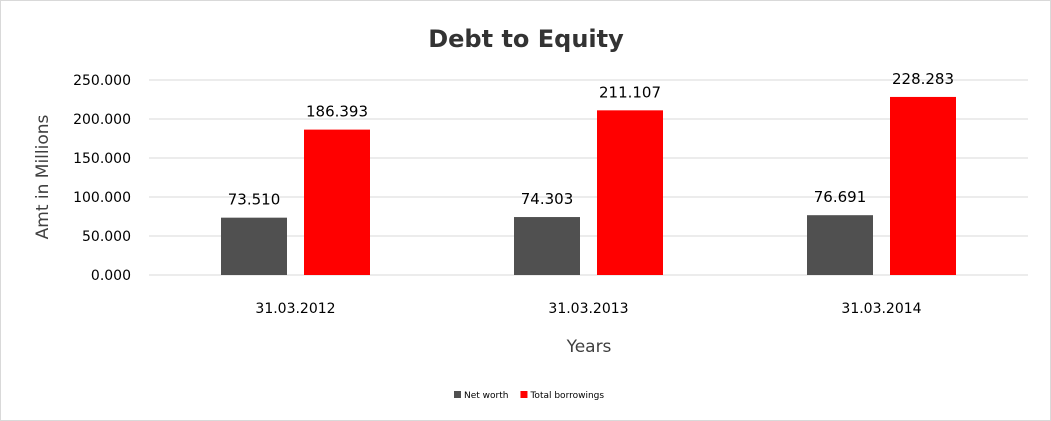 Image resolution: width=1051 pixels, height=421 pixels. I want to click on data-label: 73.510, so click(254, 200).